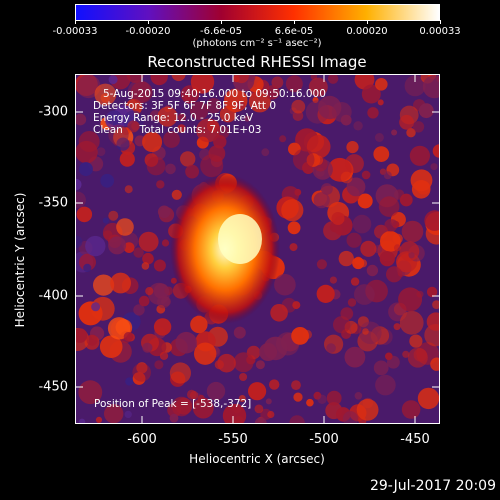  What do you see at coordinates (294, 31) in the screenshot?
I see `colorbar-tick-label: 6.6e-05` at bounding box center [294, 31].